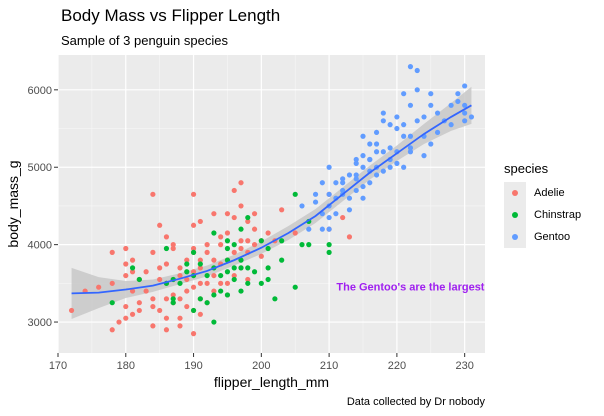  What do you see at coordinates (410, 287) in the screenshot?
I see `chart-annotation: The Gentoo's are the largest` at bounding box center [410, 287].